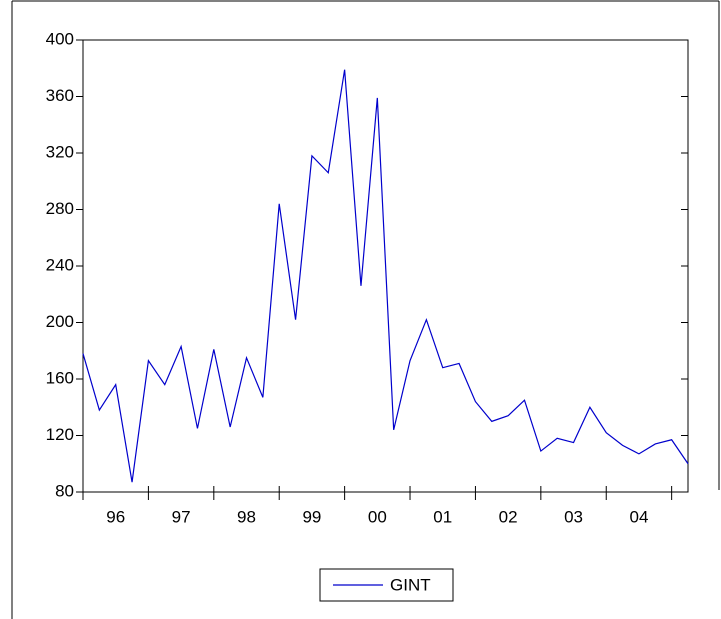  I want to click on y-tick-label: 160, so click(60, 377).